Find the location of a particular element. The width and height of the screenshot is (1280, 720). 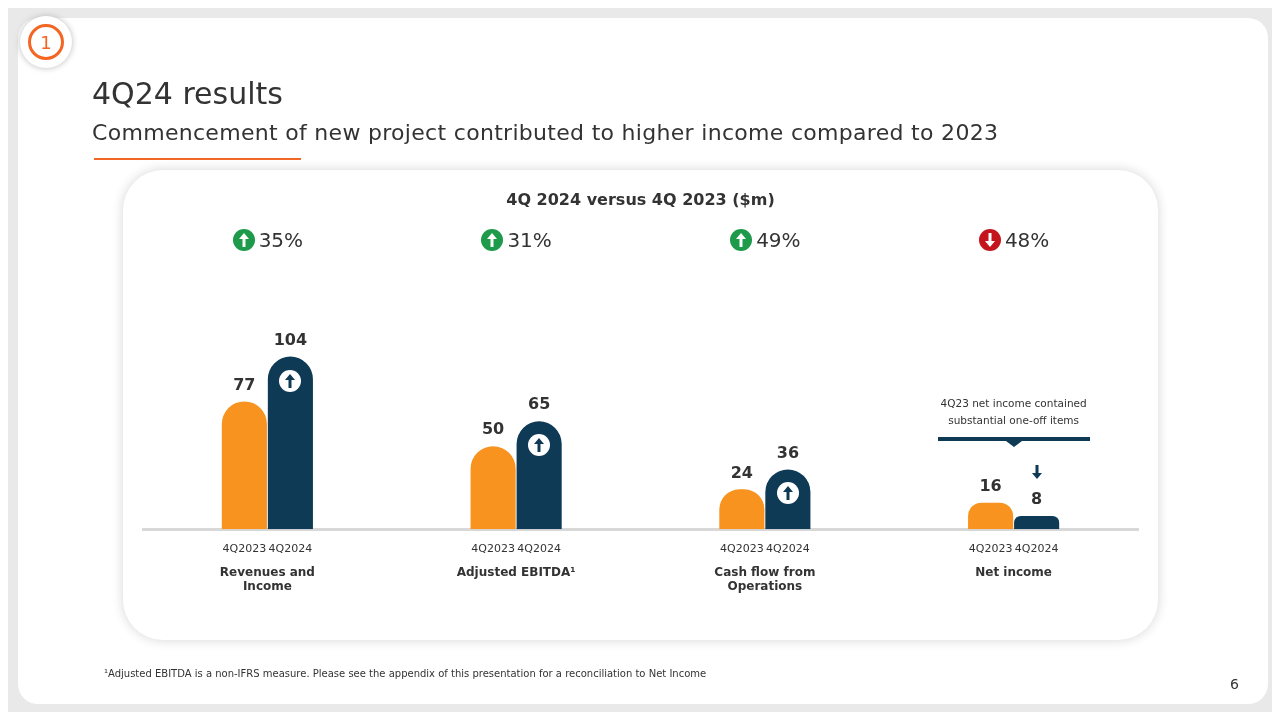

data-label: 36 is located at coordinates (788, 452).